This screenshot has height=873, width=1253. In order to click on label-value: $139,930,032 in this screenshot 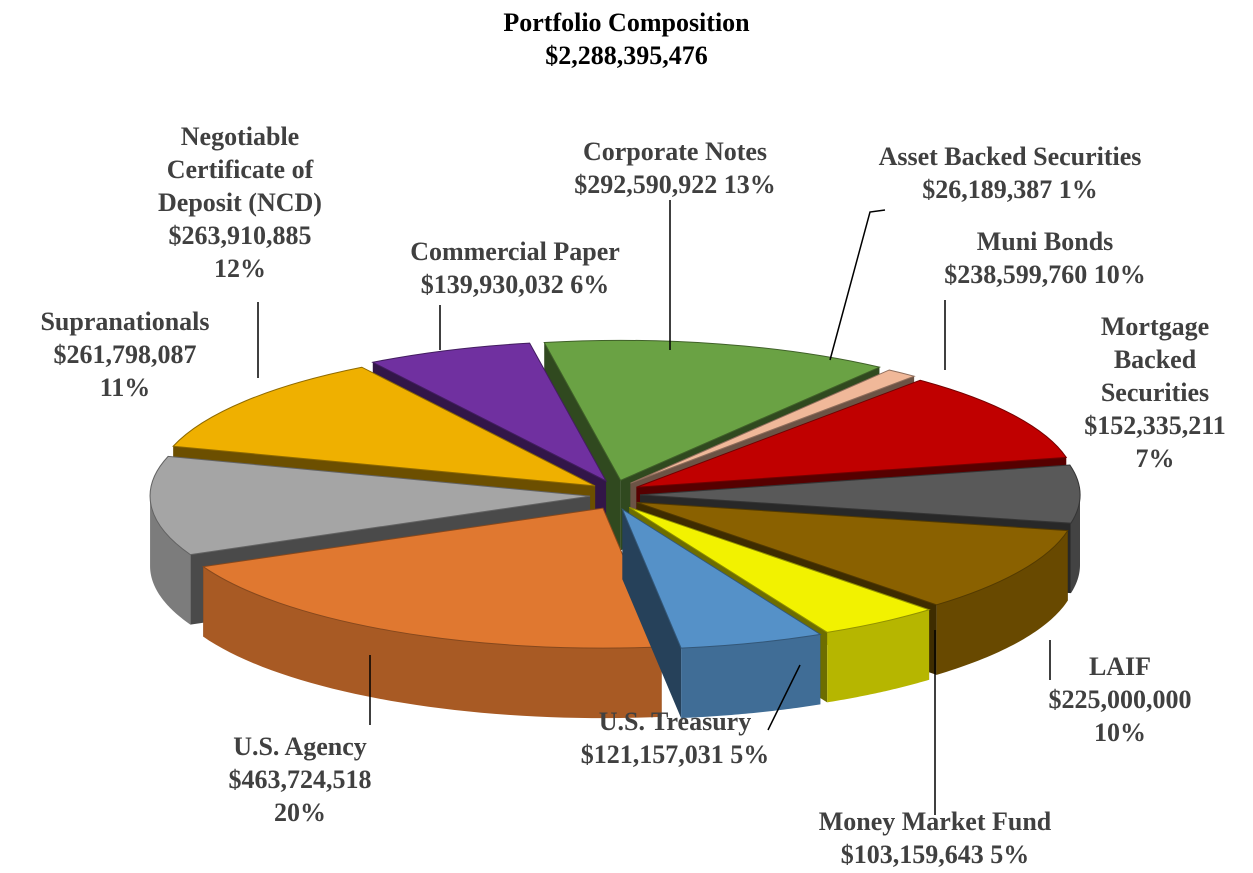, I will do `click(492, 284)`.